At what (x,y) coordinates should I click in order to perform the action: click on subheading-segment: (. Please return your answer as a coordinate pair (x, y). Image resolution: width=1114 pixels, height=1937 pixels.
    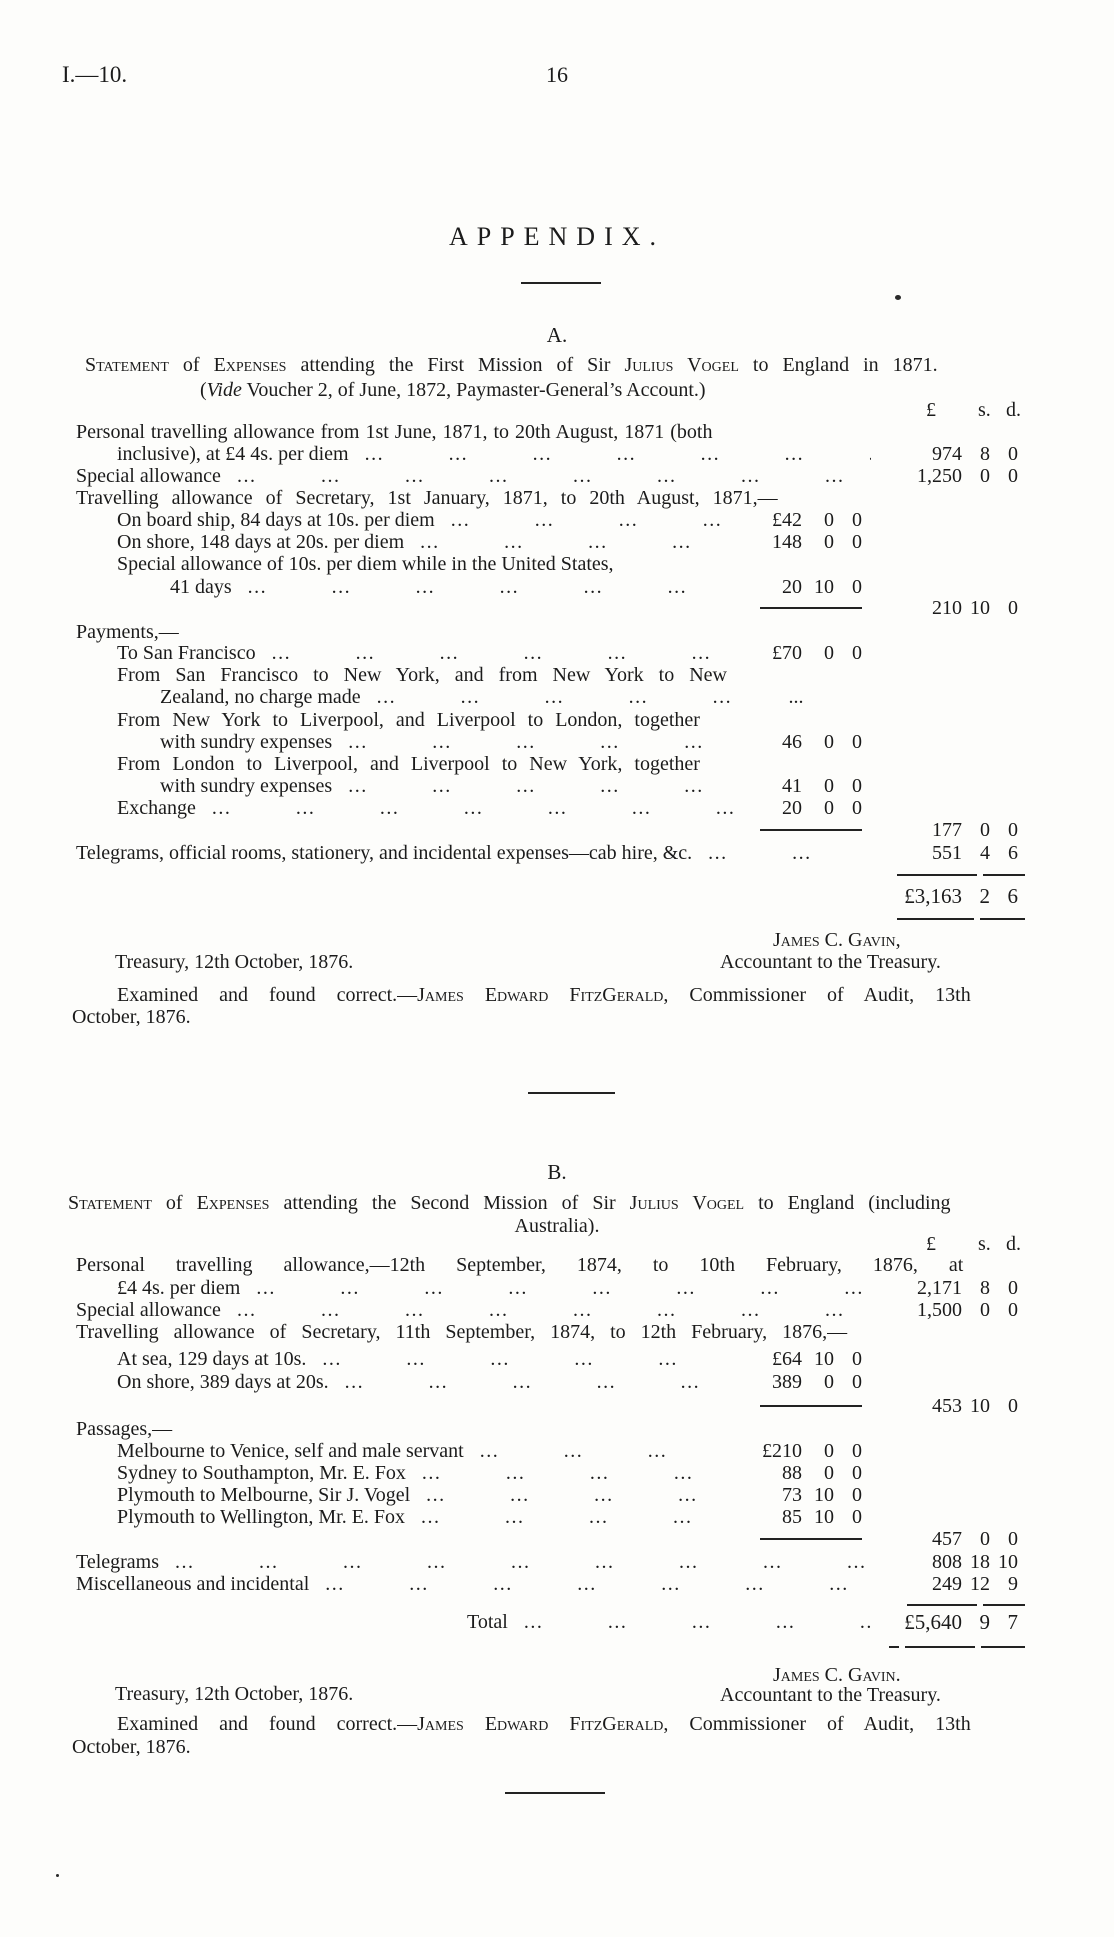
    Looking at the image, I should click on (203, 390).